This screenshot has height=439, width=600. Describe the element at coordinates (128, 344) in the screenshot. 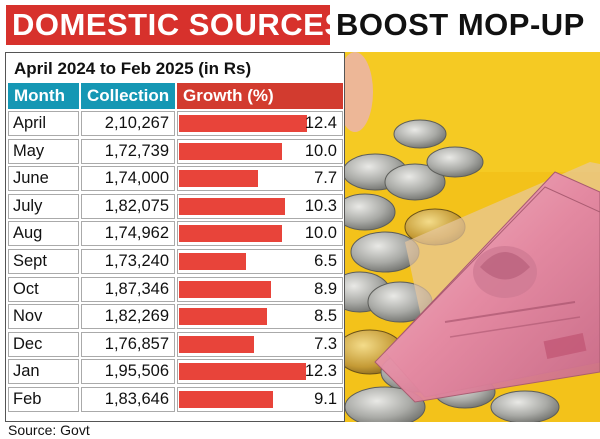

I see `collection-cell: 1,76,857` at that location.